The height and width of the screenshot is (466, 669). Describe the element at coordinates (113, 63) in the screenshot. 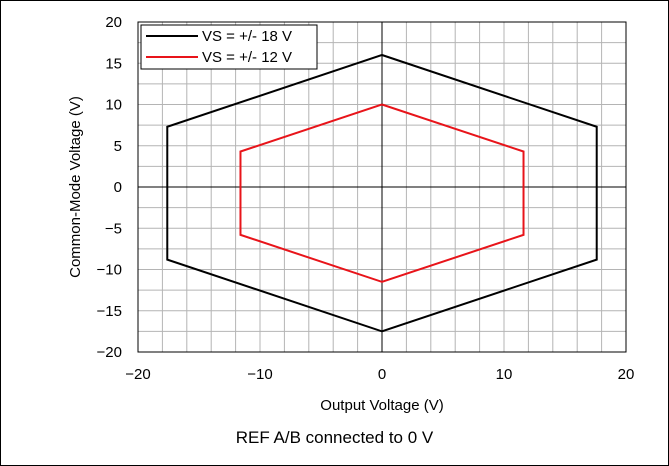

I see `y-tick-label: 15` at that location.